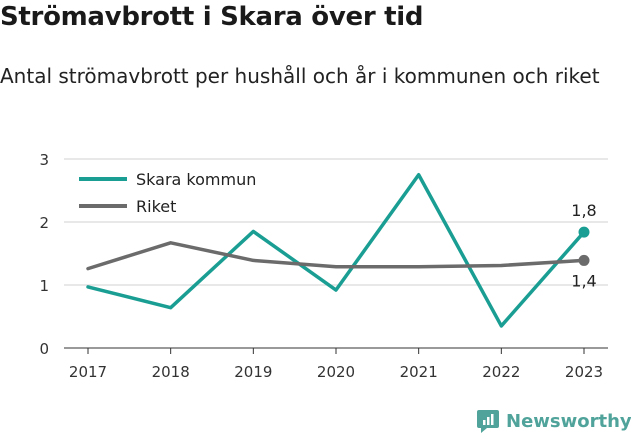 The height and width of the screenshot is (439, 631). I want to click on legend: Skara kommun Riket, so click(179, 192).